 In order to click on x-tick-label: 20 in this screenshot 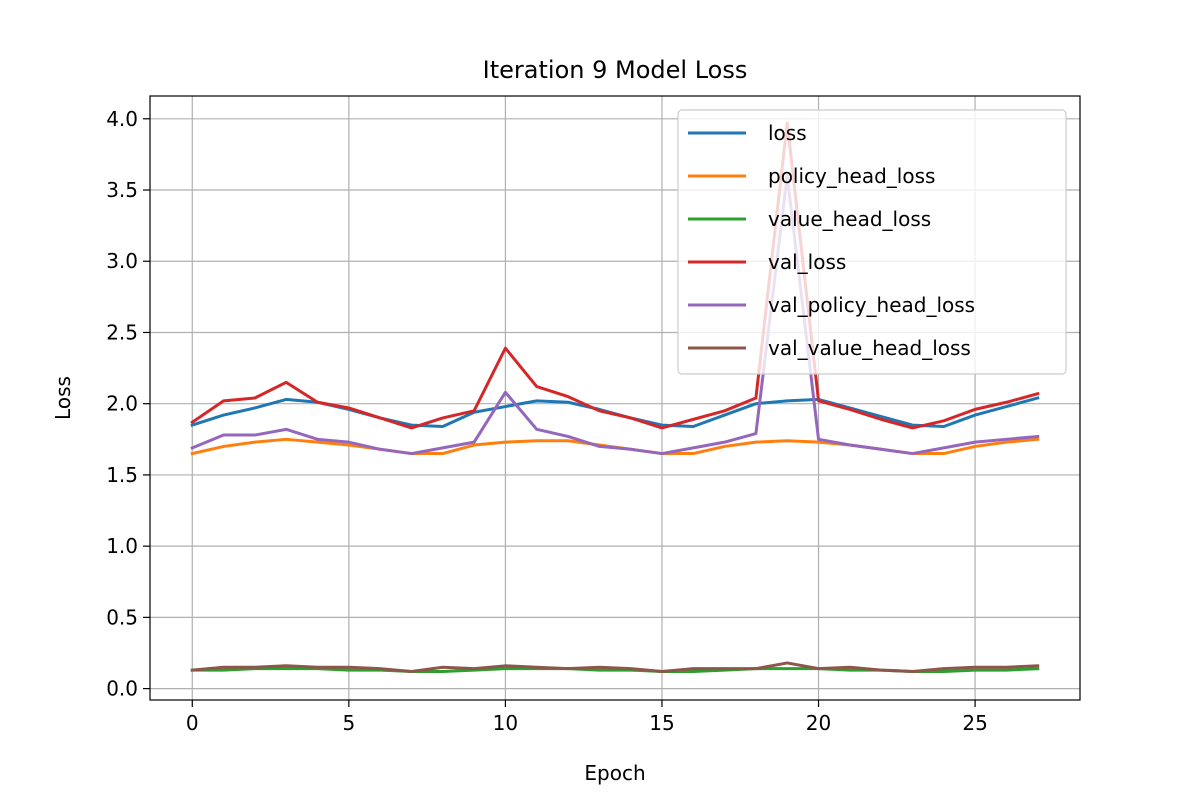, I will do `click(818, 723)`.